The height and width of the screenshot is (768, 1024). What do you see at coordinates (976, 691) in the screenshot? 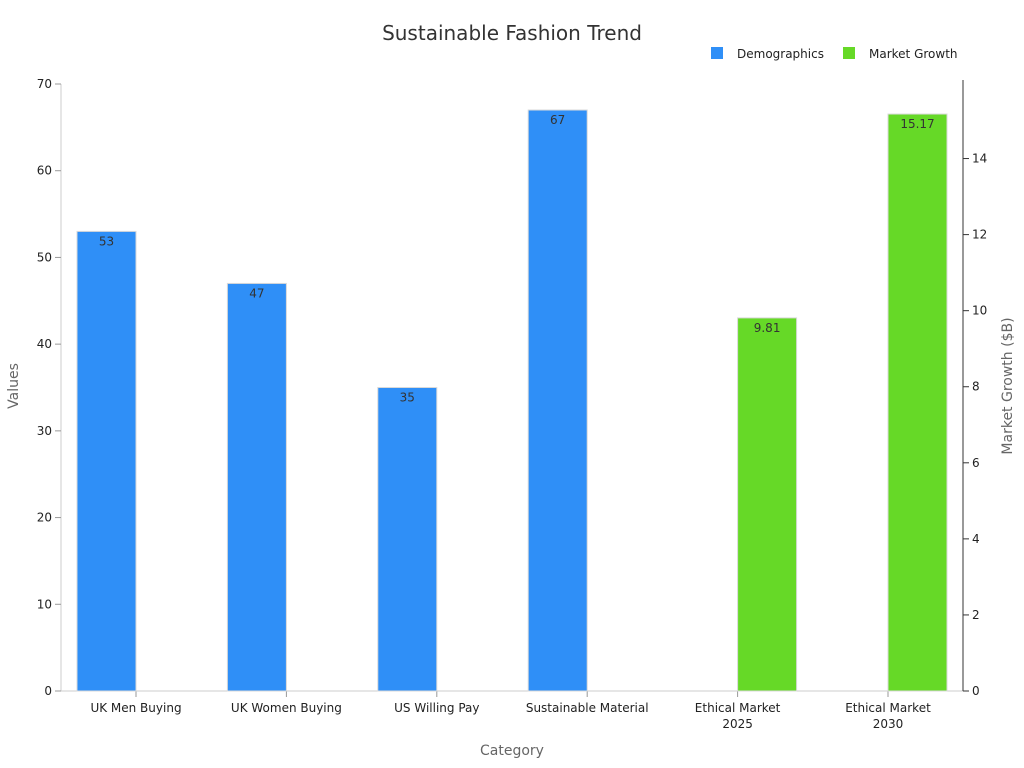
I see `y2-tick-label: 0` at bounding box center [976, 691].